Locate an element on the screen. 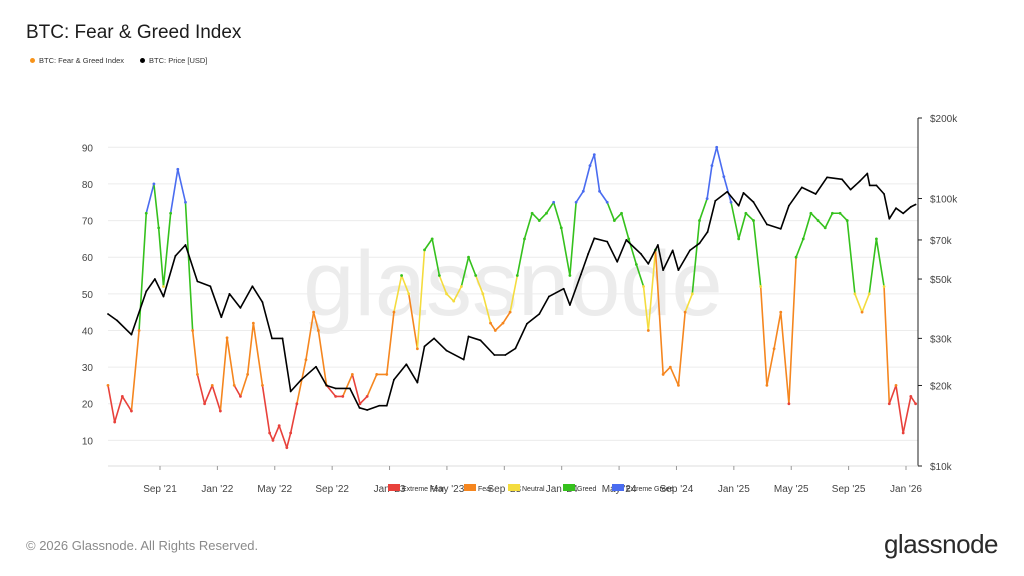 This screenshot has width=1024, height=576. zone-legend-label: Fear is located at coordinates (485, 489).